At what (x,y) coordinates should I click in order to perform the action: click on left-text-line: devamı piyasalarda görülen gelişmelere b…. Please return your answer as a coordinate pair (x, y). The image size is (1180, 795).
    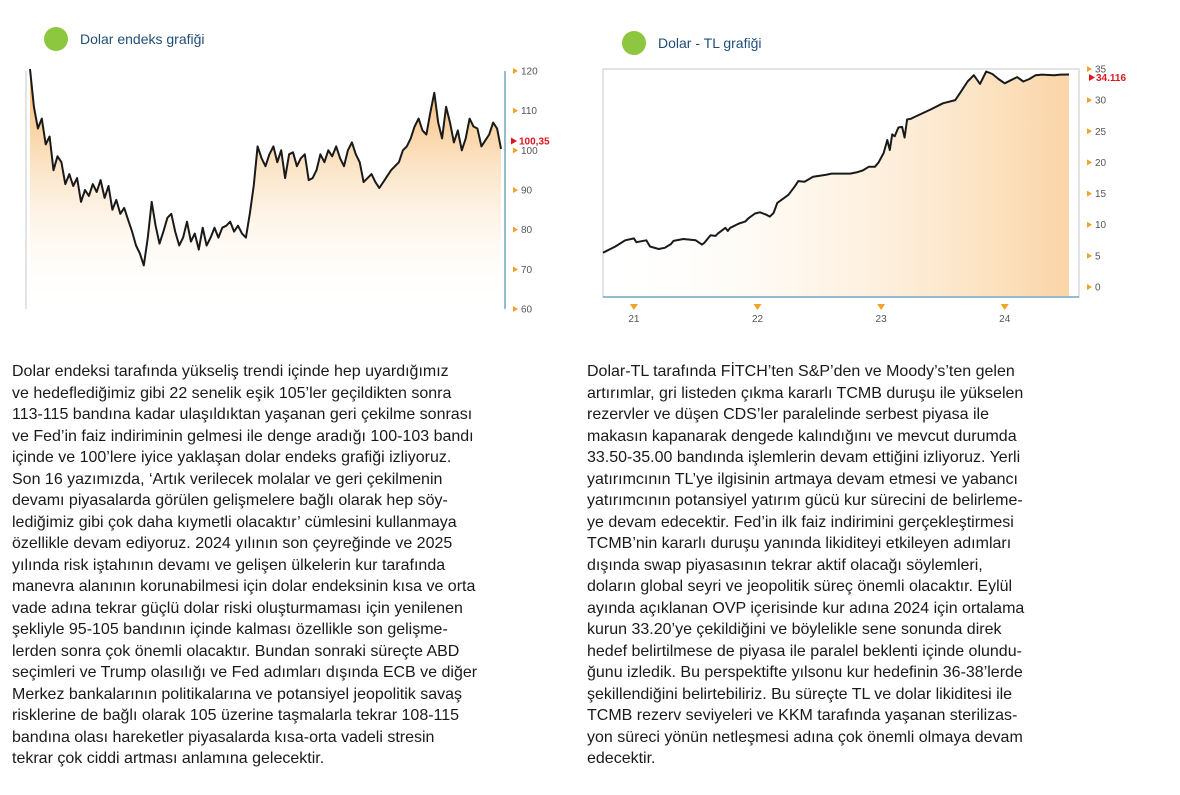
    Looking at the image, I should click on (230, 500).